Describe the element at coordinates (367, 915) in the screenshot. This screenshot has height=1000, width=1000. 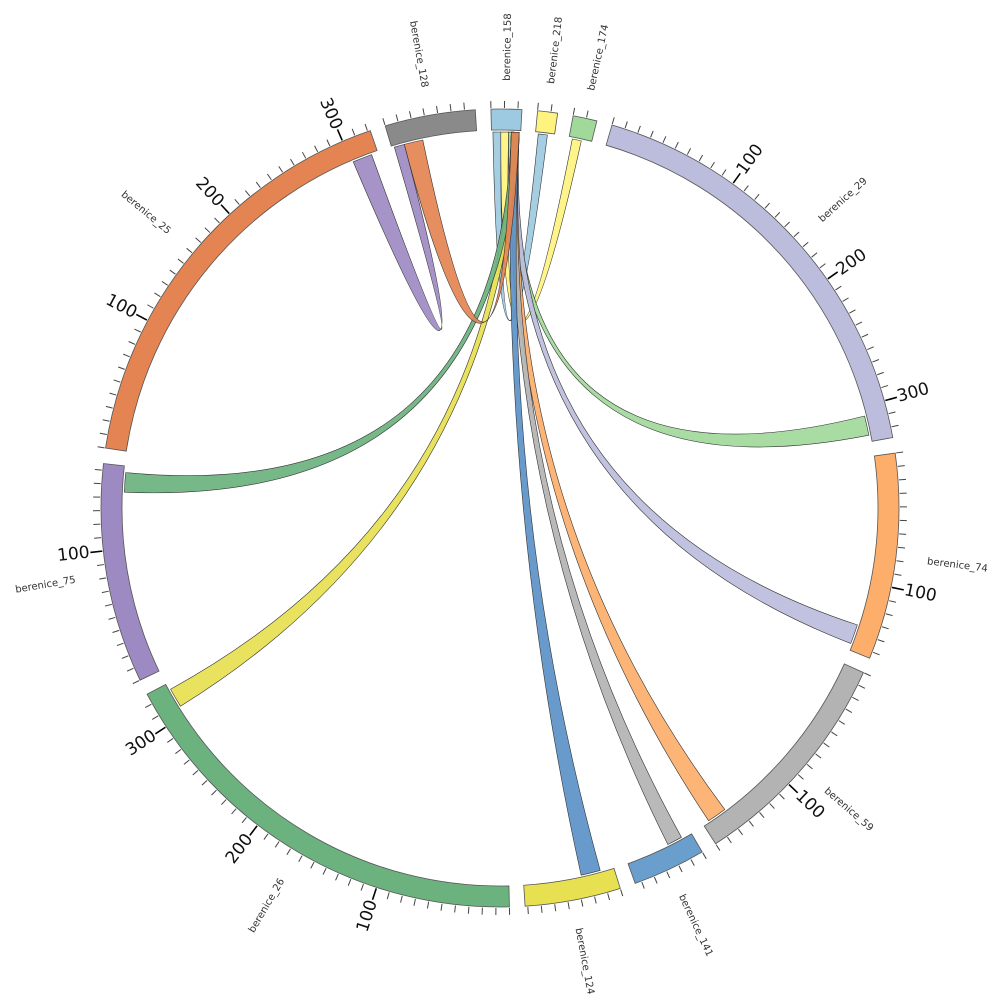
I see `tick-label-berenice_26-100: 100` at that location.